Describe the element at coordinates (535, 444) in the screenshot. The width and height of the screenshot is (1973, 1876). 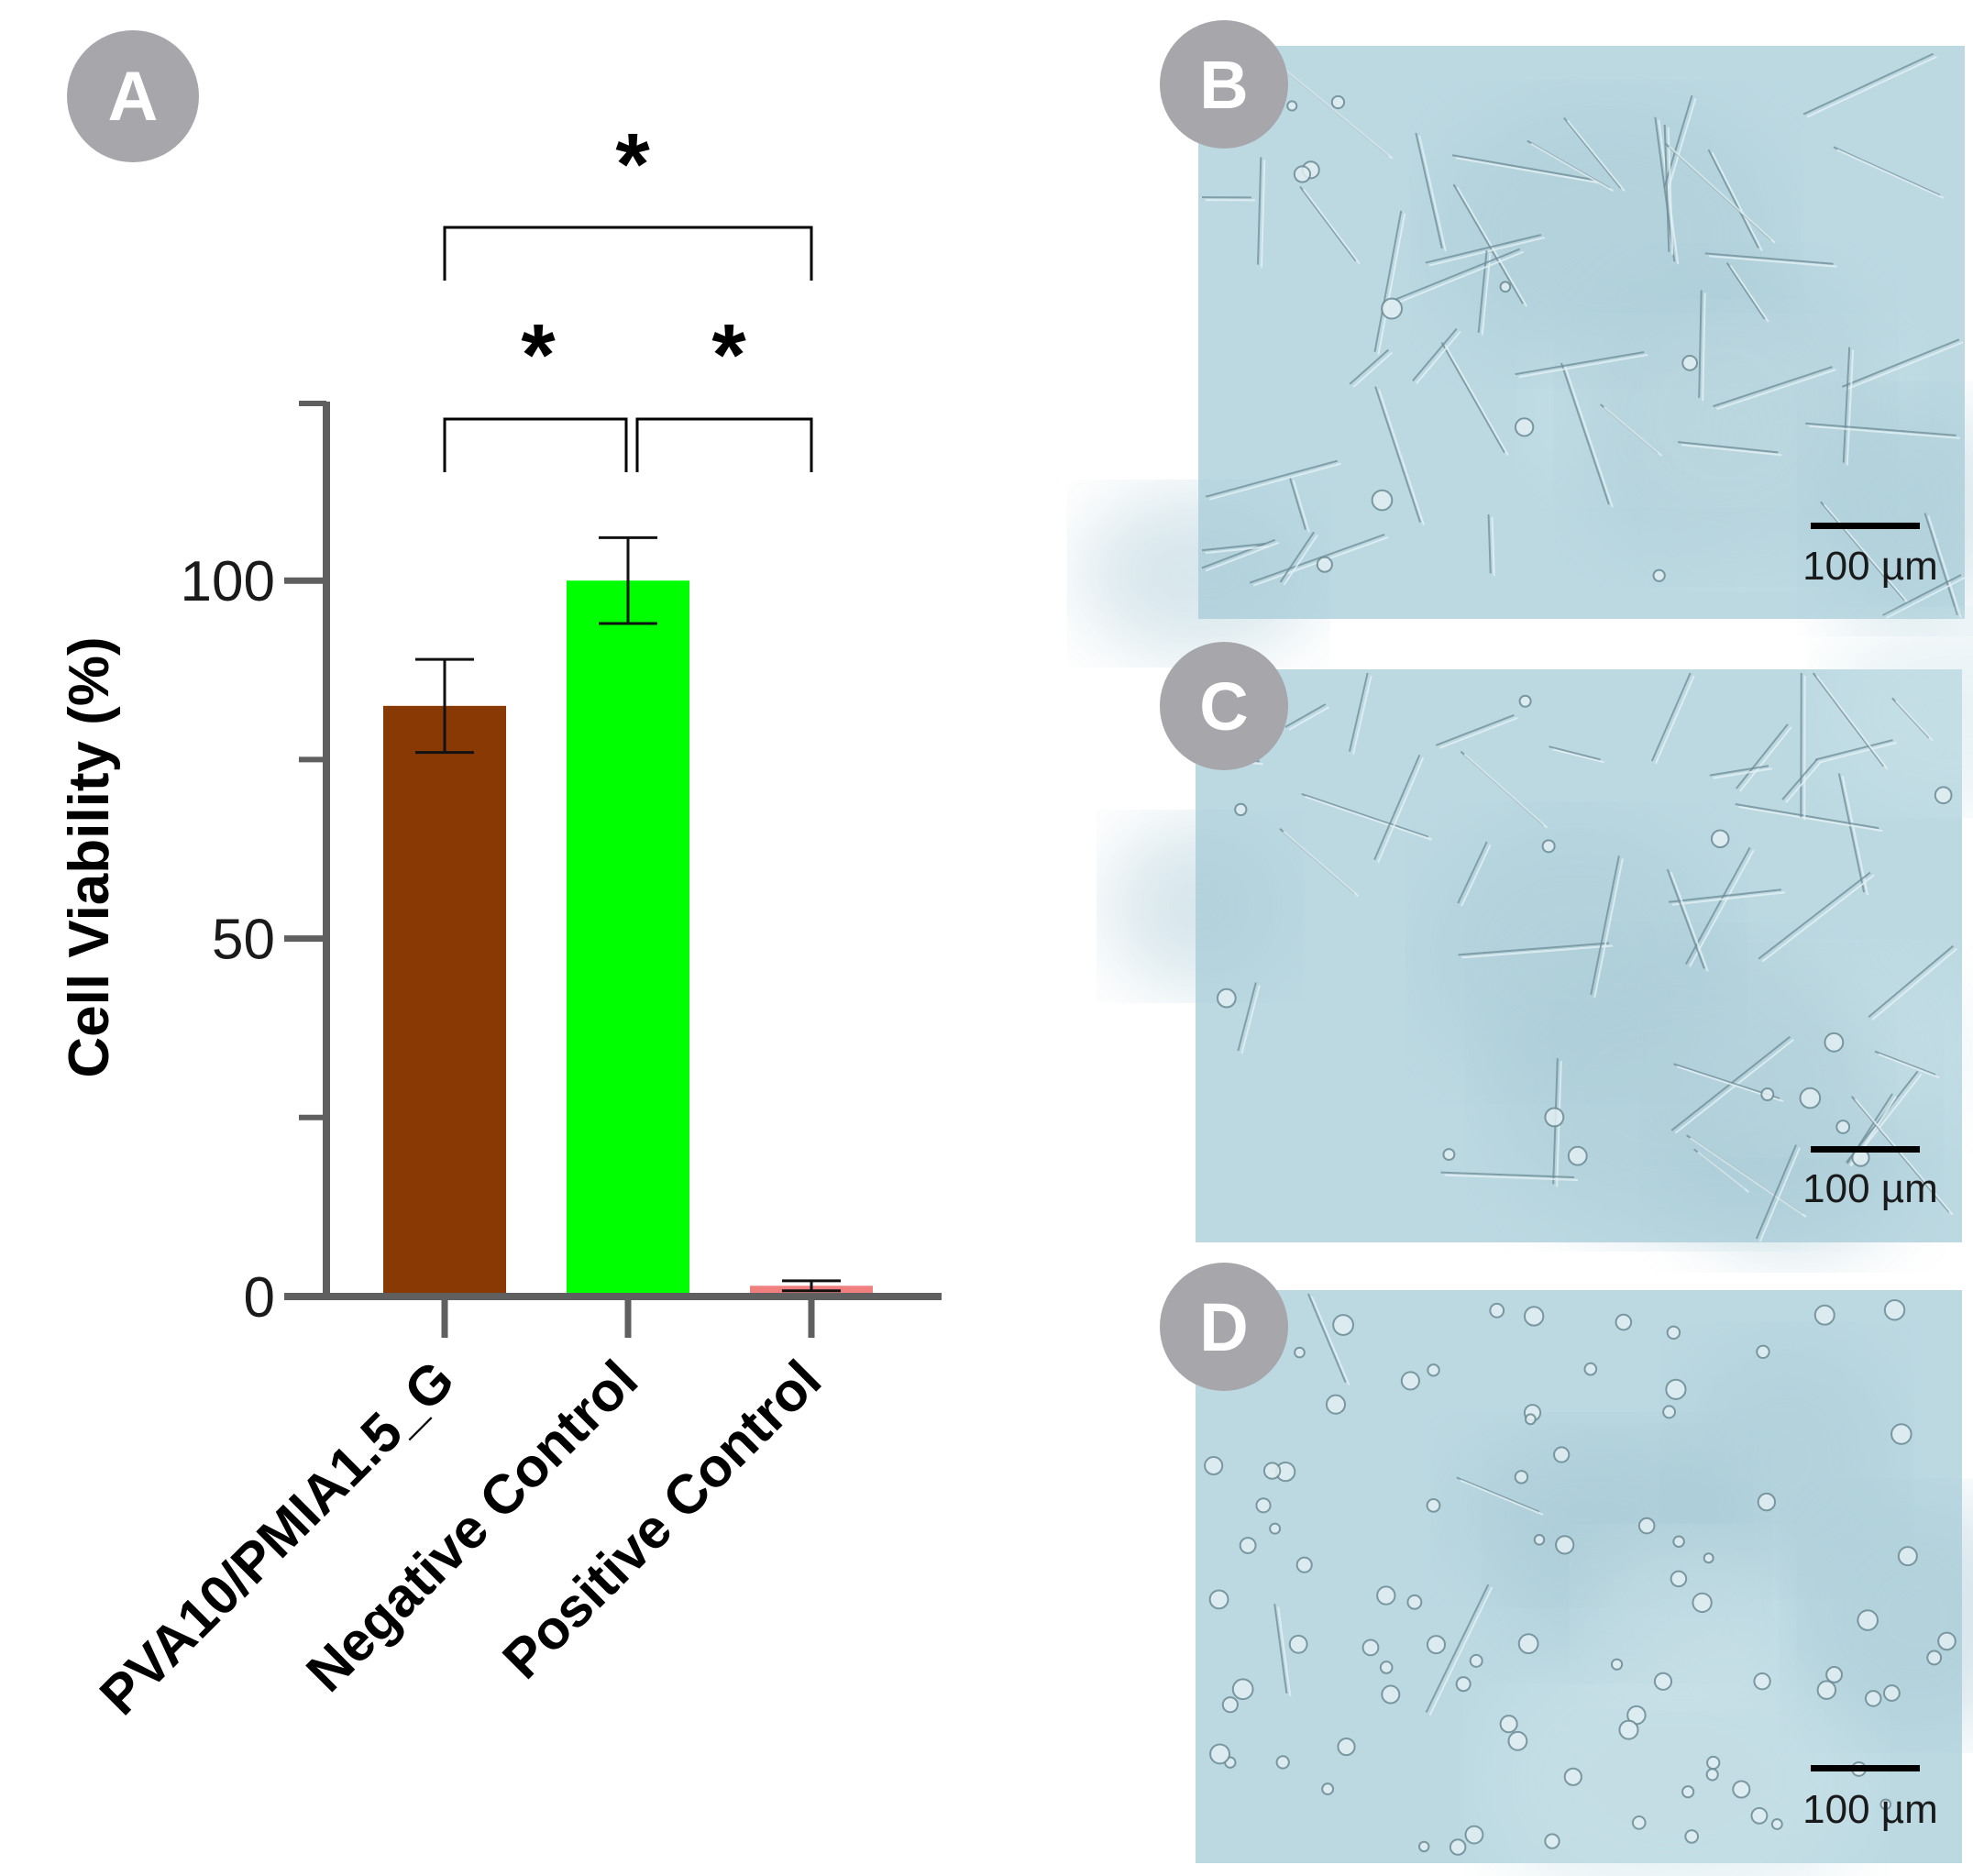
I see `significance-bracket` at that location.